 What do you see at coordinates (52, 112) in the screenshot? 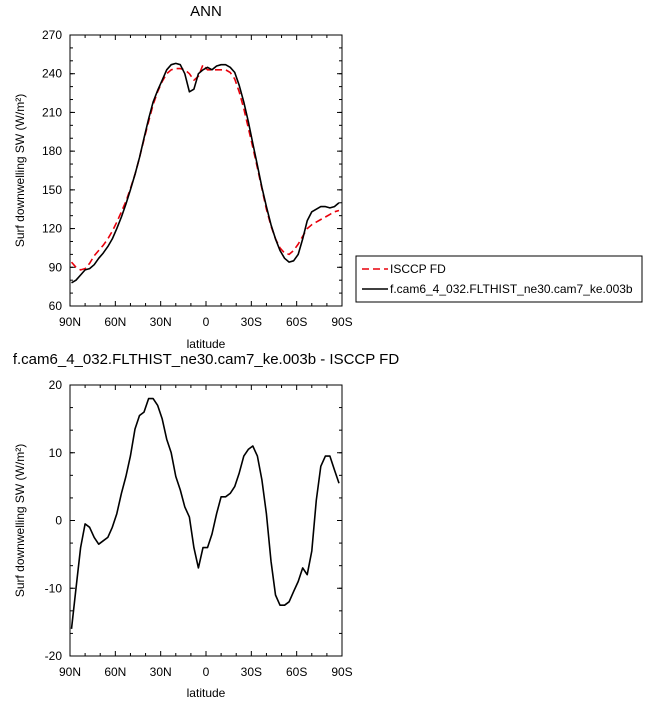
I see `y-tick-label: 210` at bounding box center [52, 112].